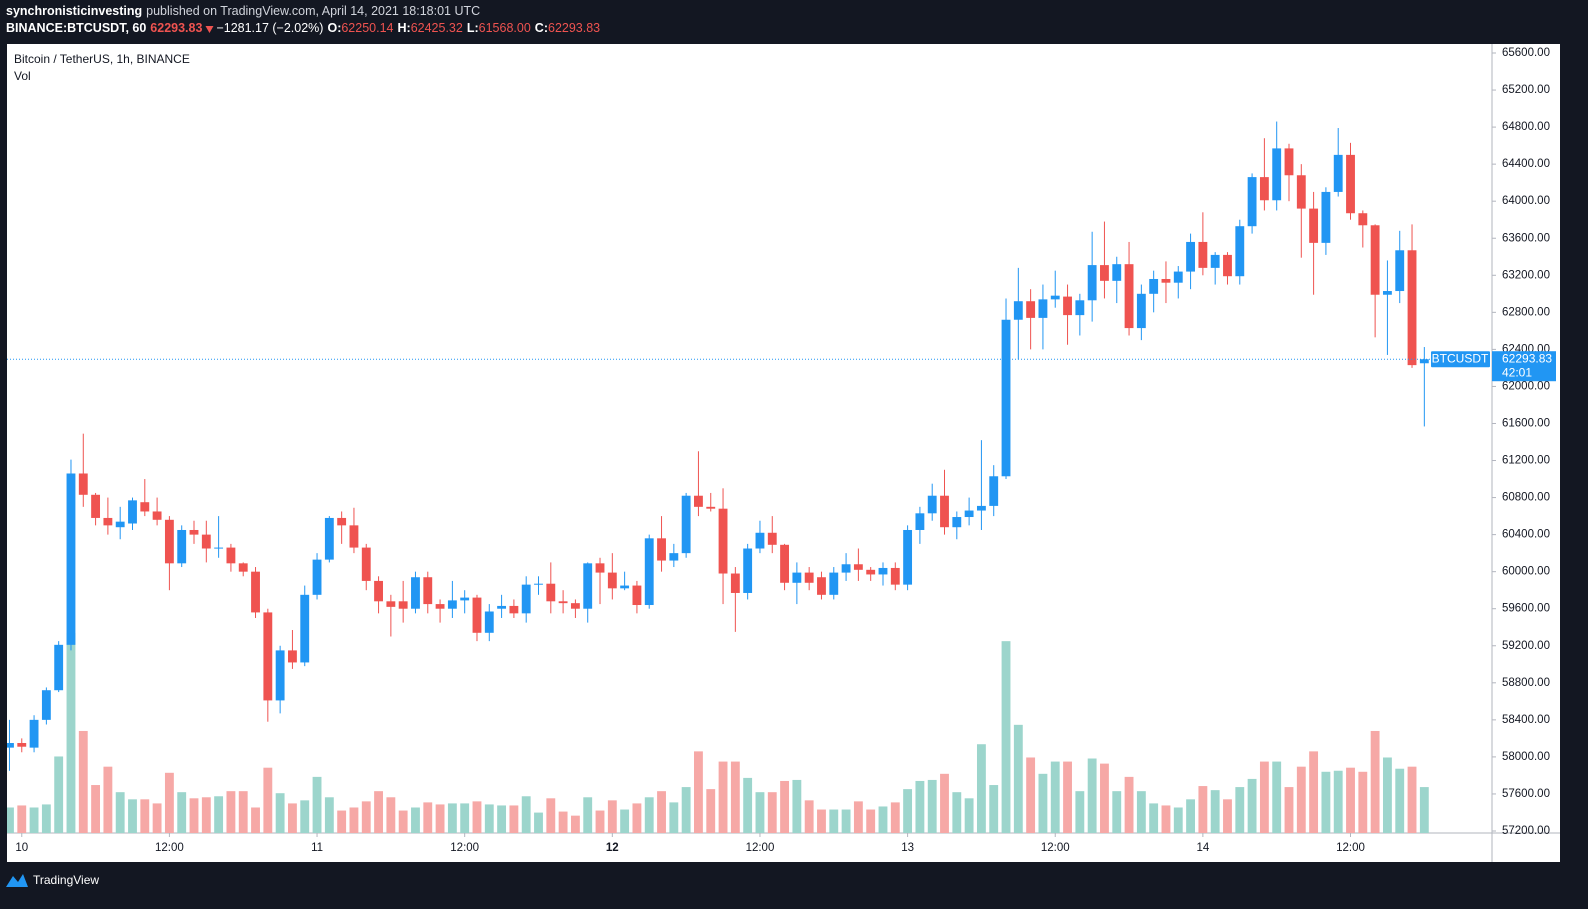 This screenshot has width=1588, height=909. I want to click on y-tick-label: 65200.00, so click(1526, 90).